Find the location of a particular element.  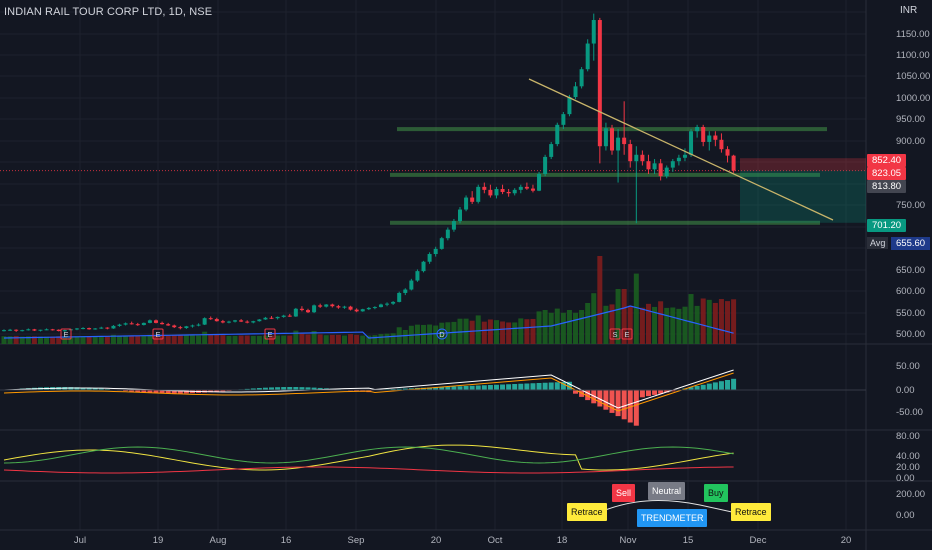

price-tick: 1100.00 is located at coordinates (913, 55).